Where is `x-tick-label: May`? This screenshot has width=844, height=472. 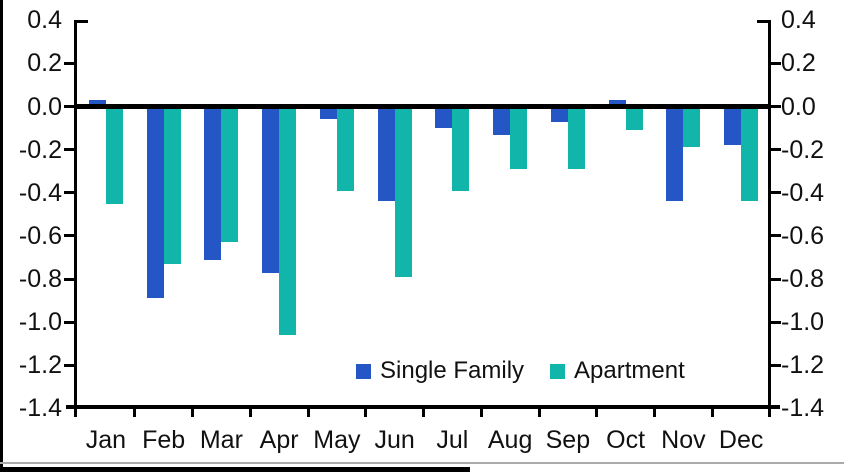 x-tick-label: May is located at coordinates (337, 440).